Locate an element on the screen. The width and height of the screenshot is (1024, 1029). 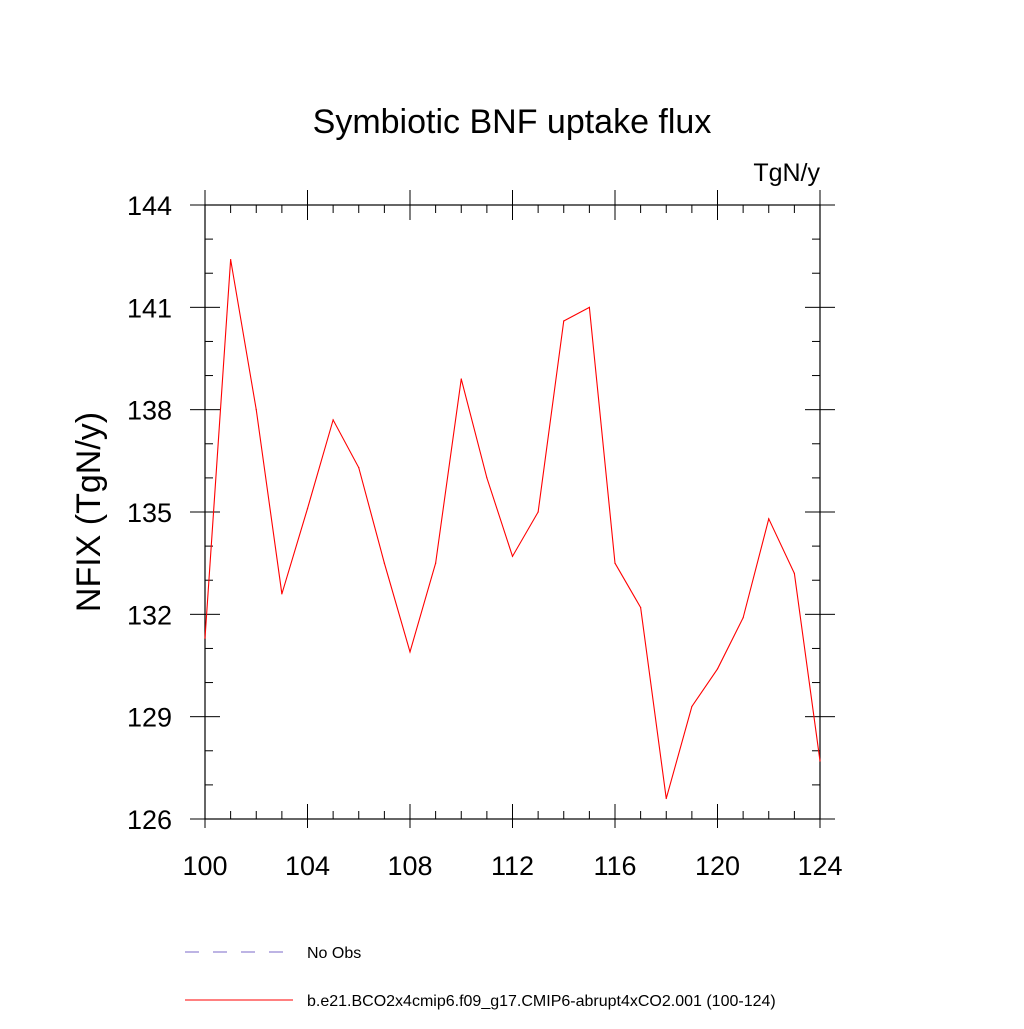
x-tick-label: 120 is located at coordinates (717, 866).